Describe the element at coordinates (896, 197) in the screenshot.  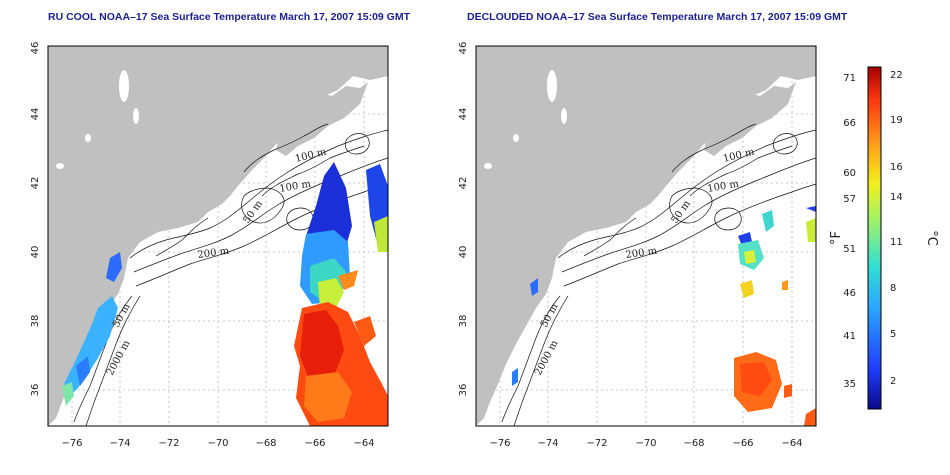
I see `celsius-tick: 14` at that location.